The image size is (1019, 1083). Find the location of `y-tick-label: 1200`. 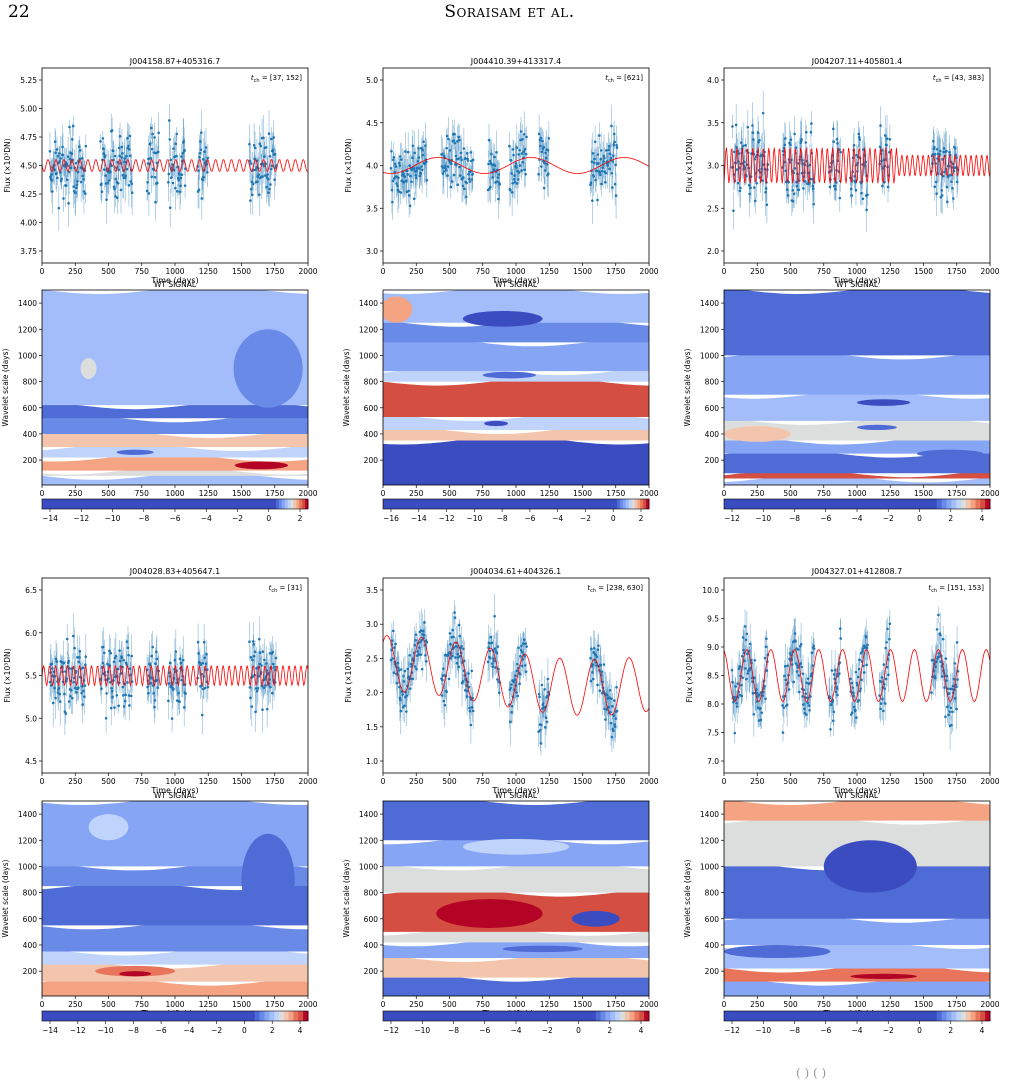

y-tick-label: 1200 is located at coordinates (27, 329).